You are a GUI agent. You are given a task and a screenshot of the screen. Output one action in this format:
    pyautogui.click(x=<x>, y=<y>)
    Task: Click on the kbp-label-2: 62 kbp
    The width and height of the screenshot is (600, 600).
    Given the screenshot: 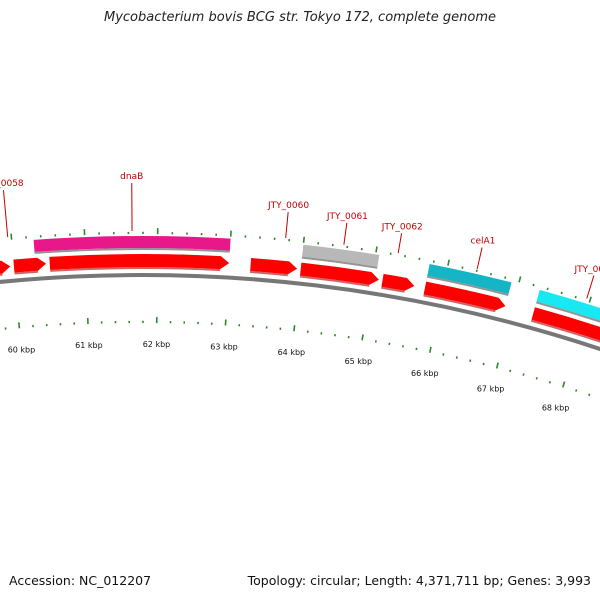 What is the action you would take?
    pyautogui.click(x=157, y=344)
    